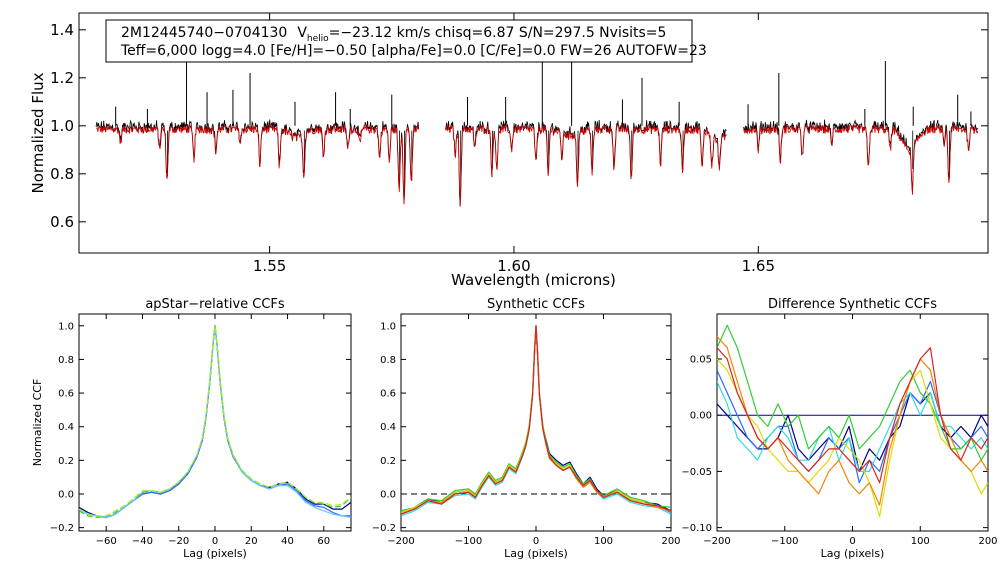 The height and width of the screenshot is (576, 1008). Describe the element at coordinates (62, 78) in the screenshot. I see `y-tick-label: 1.2` at that location.